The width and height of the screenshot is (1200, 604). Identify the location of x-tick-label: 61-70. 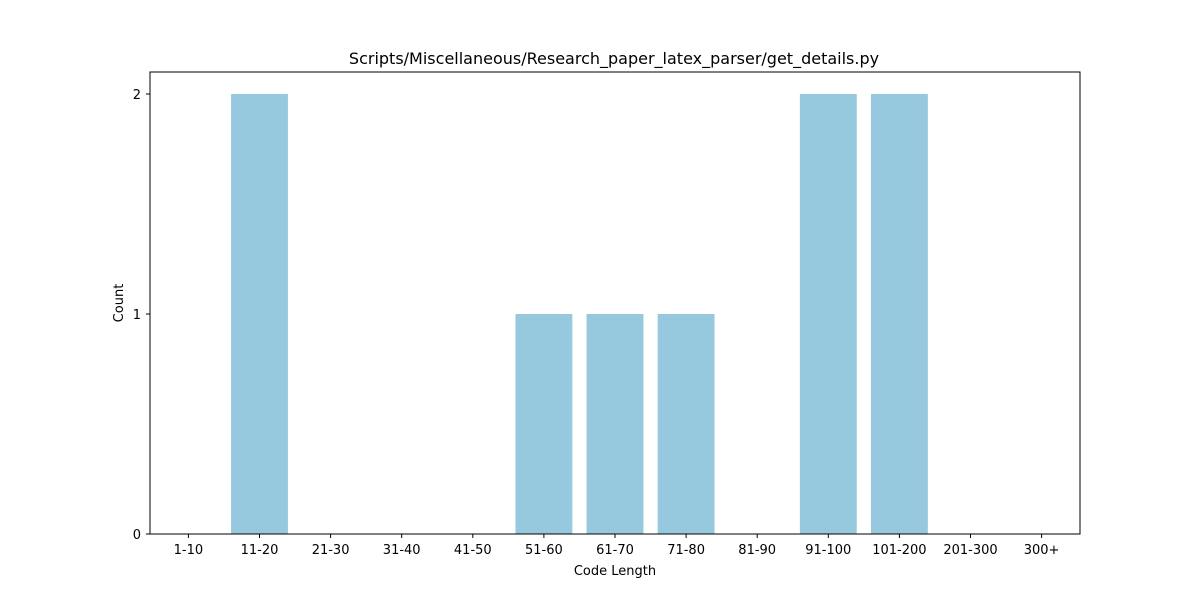
(615, 550).